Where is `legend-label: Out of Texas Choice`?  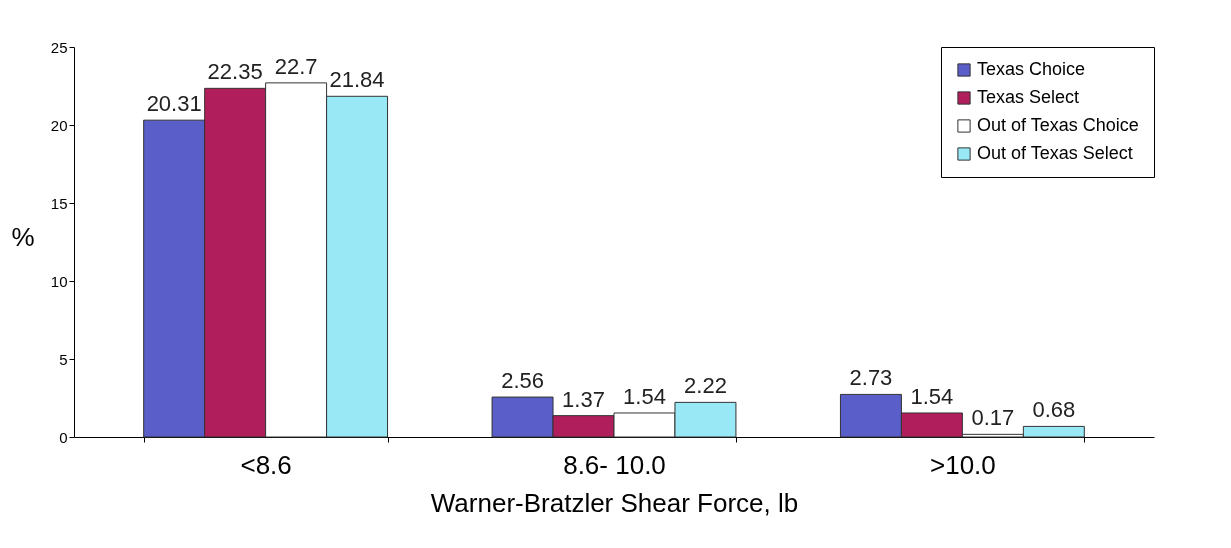 legend-label: Out of Texas Choice is located at coordinates (1058, 125).